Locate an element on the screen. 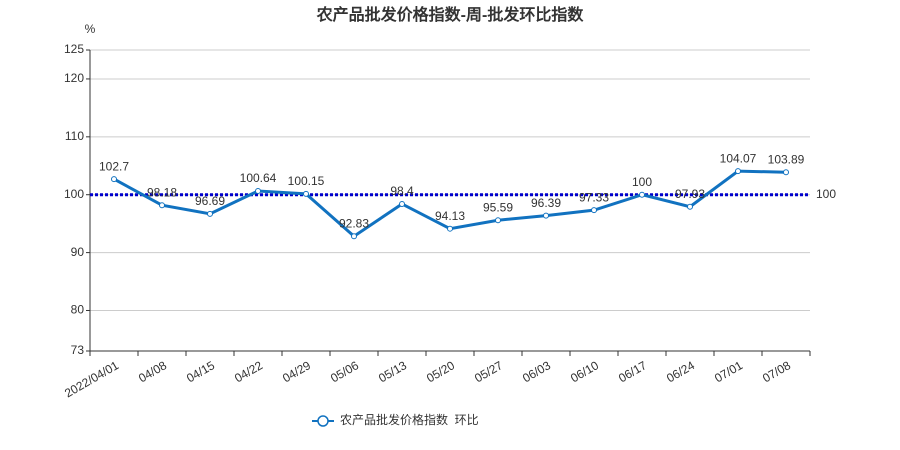 The image size is (900, 450). x-tick-label: 05/27 is located at coordinates (488, 371).